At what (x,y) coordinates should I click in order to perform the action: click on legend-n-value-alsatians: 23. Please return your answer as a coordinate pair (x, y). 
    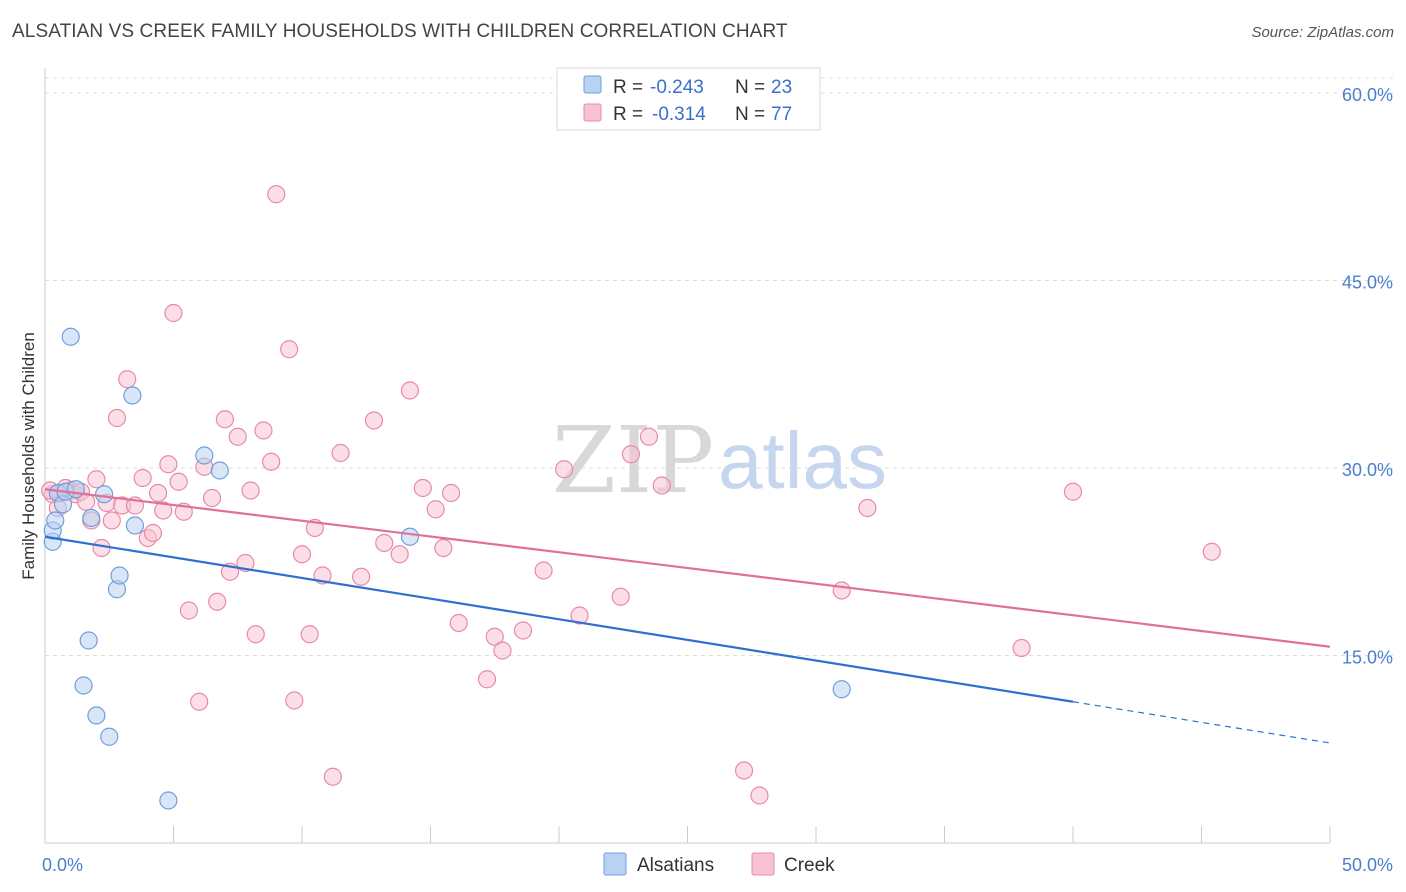
    Looking at the image, I should click on (781, 87).